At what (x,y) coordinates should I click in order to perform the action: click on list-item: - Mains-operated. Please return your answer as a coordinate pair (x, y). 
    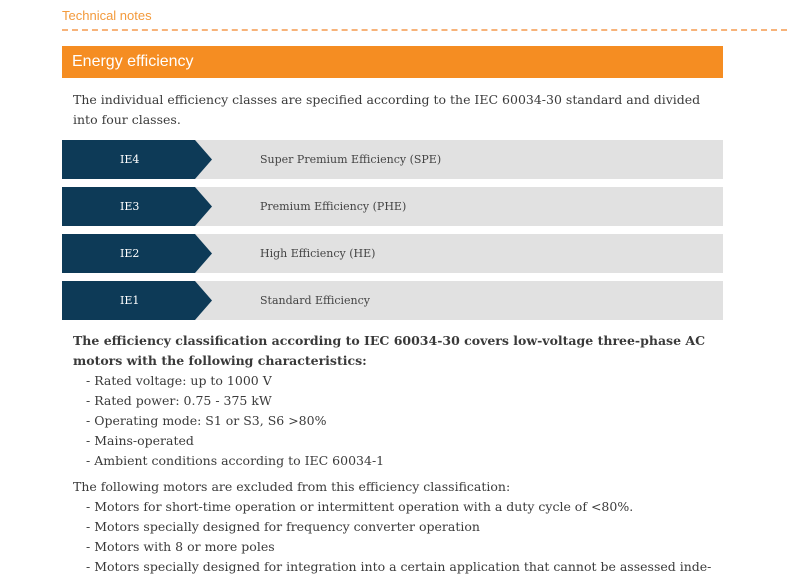
    Looking at the image, I should click on (140, 440).